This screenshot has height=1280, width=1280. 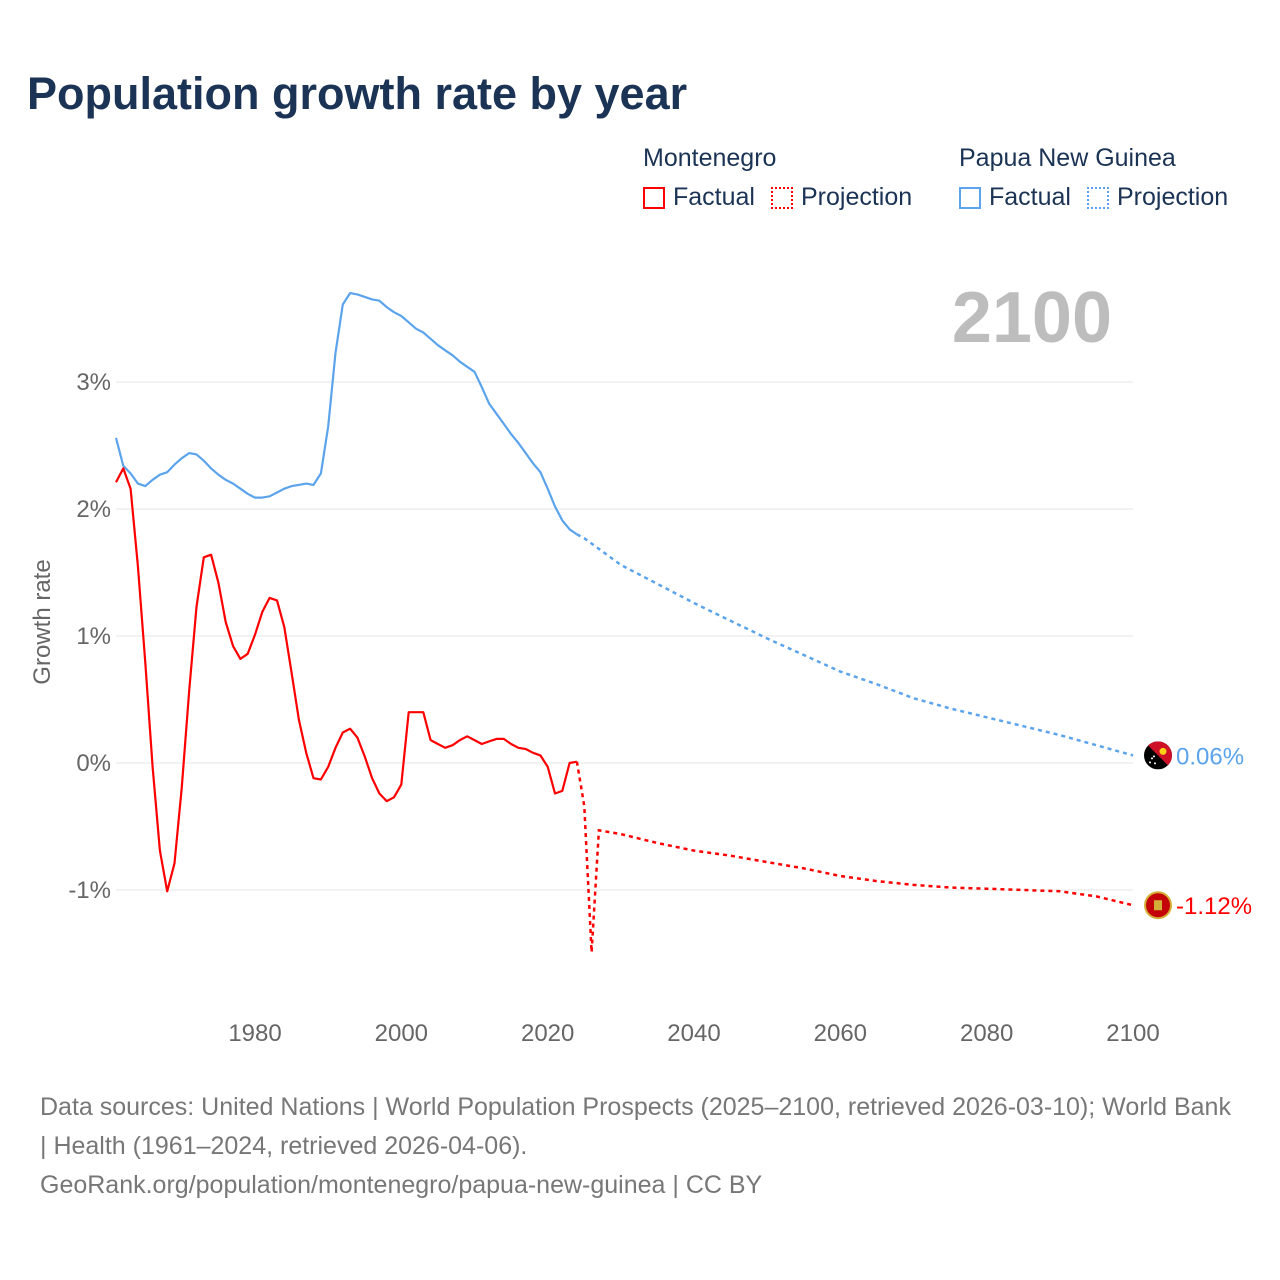 What do you see at coordinates (93, 509) in the screenshot?
I see `y-tick-label: 2%` at bounding box center [93, 509].